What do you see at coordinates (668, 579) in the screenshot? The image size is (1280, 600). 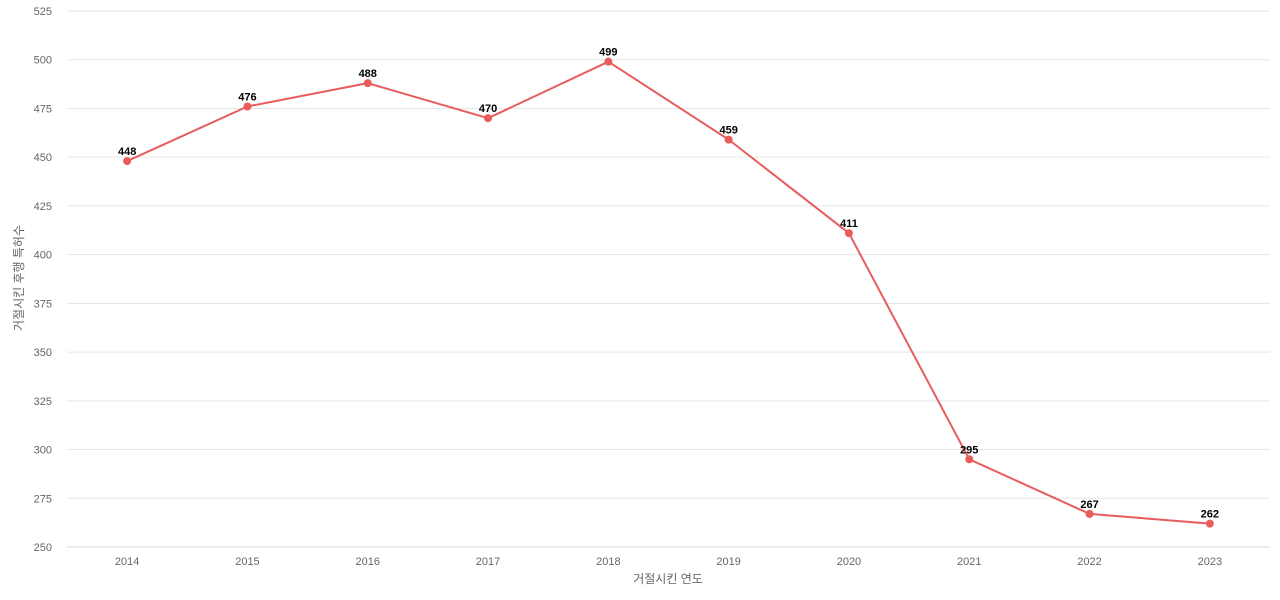 I see `x-axis-title: 거절시킨 연도` at bounding box center [668, 579].